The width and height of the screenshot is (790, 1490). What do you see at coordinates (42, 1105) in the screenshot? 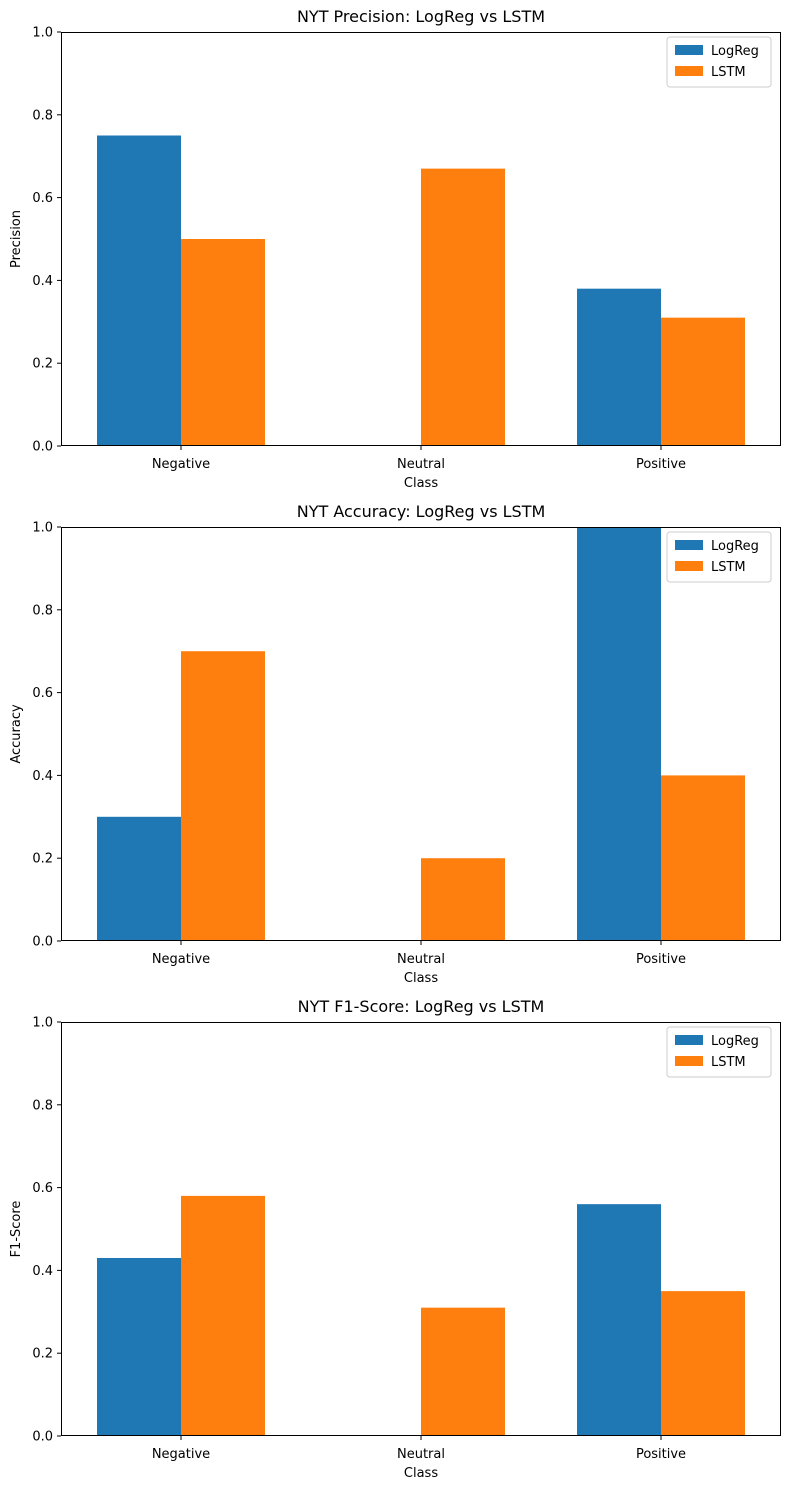
I see `chart2-y-tick-label: 0.8` at bounding box center [42, 1105].